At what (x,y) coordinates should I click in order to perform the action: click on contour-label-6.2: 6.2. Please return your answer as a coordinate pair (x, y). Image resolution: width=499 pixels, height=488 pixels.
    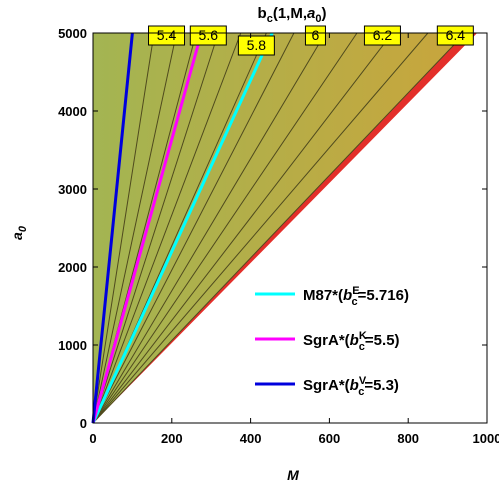
    Looking at the image, I should click on (382, 35).